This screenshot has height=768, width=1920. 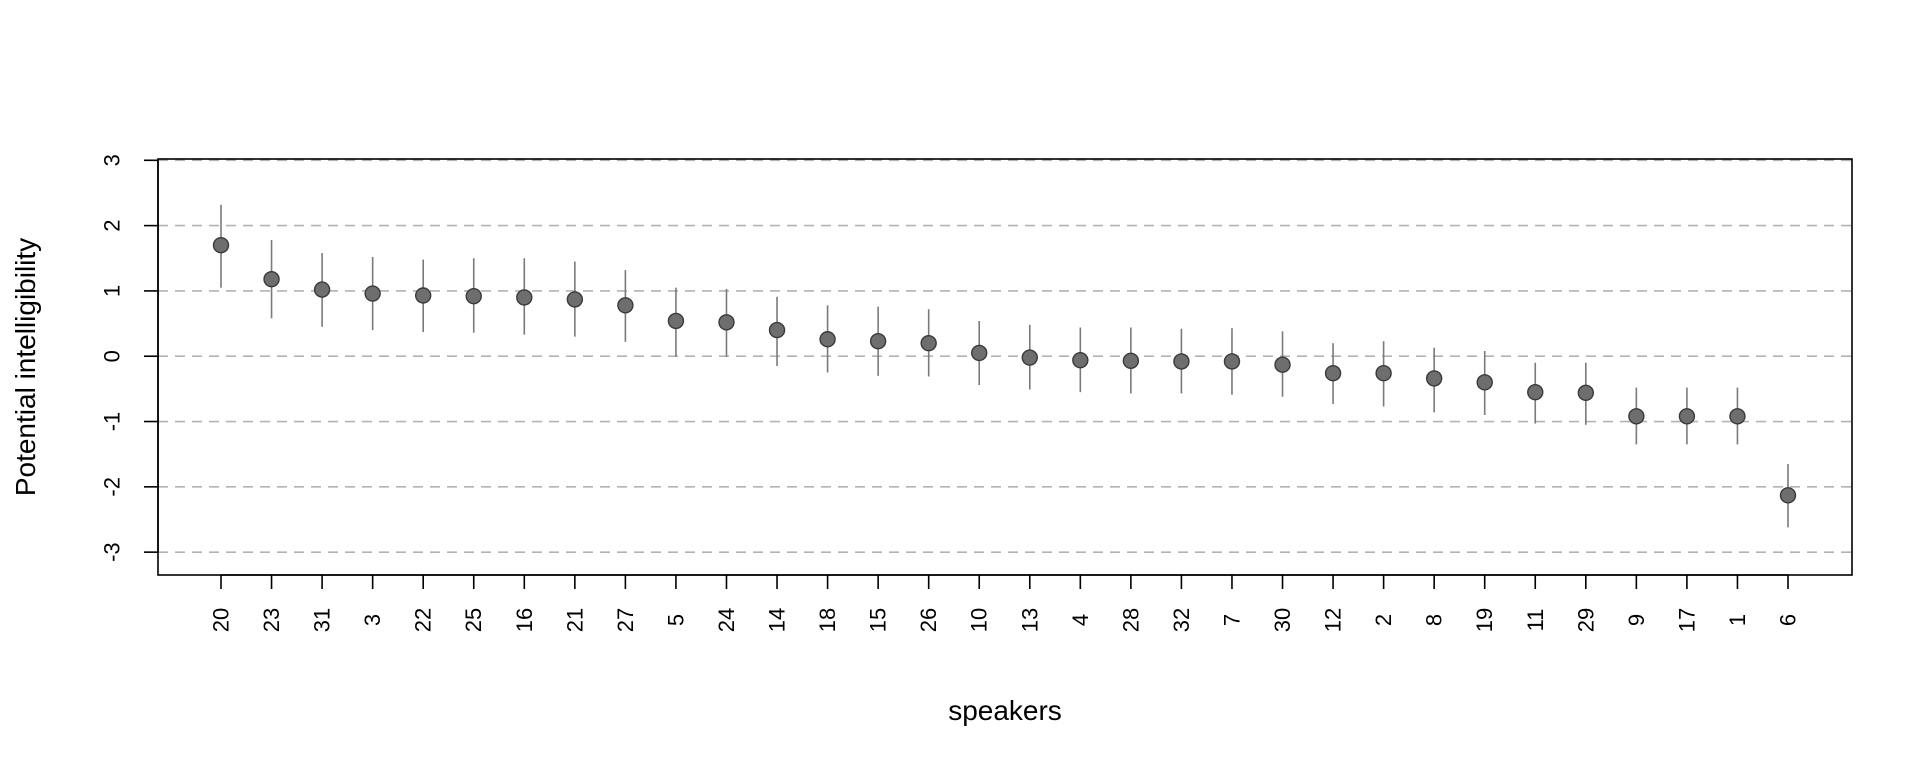 I want to click on y-tick-label: -3, so click(x=112, y=552).